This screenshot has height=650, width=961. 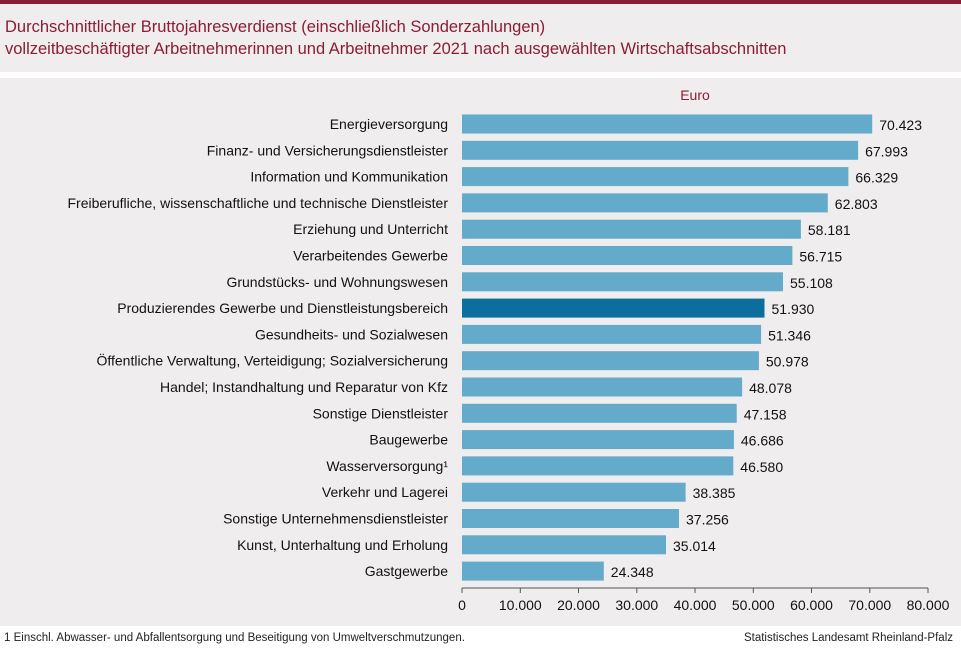 What do you see at coordinates (694, 546) in the screenshot?
I see `value-label-17: 35.014` at bounding box center [694, 546].